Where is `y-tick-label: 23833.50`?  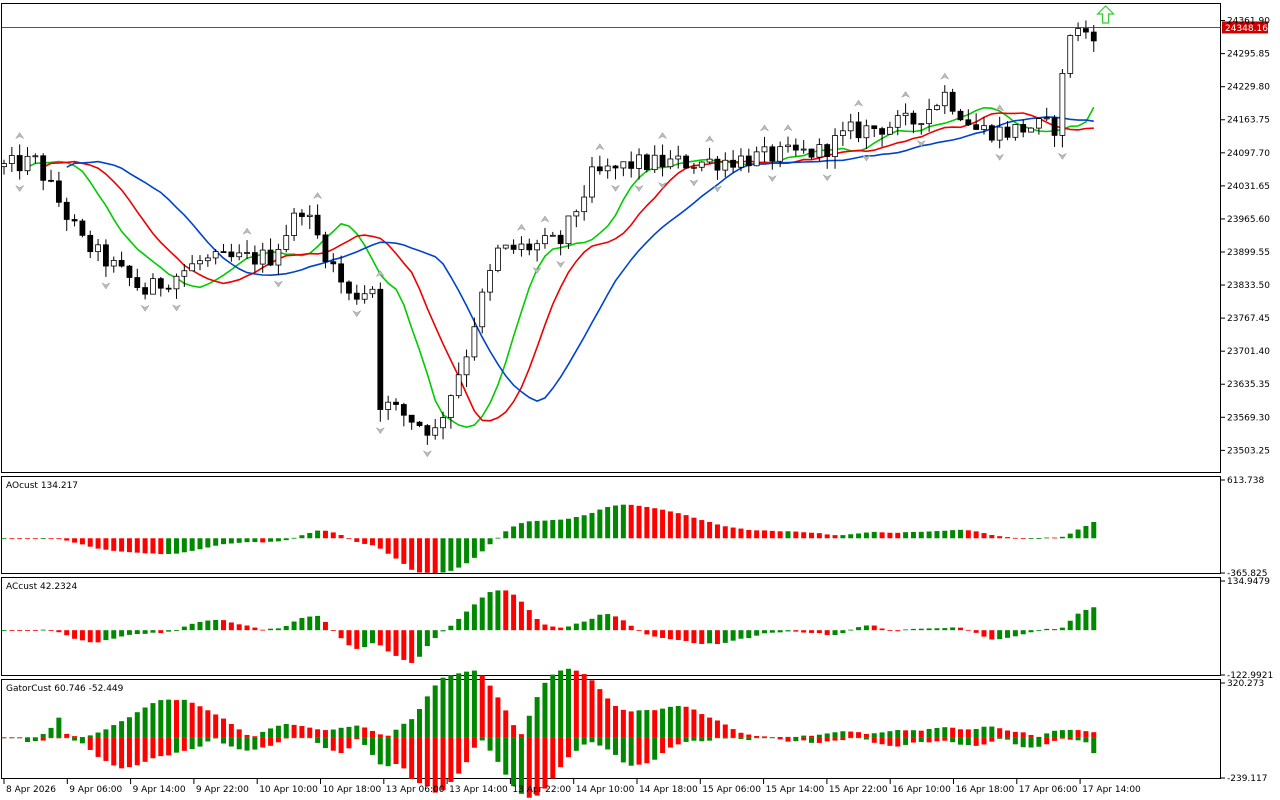 y-tick-label: 23833.50 is located at coordinates (1248, 286).